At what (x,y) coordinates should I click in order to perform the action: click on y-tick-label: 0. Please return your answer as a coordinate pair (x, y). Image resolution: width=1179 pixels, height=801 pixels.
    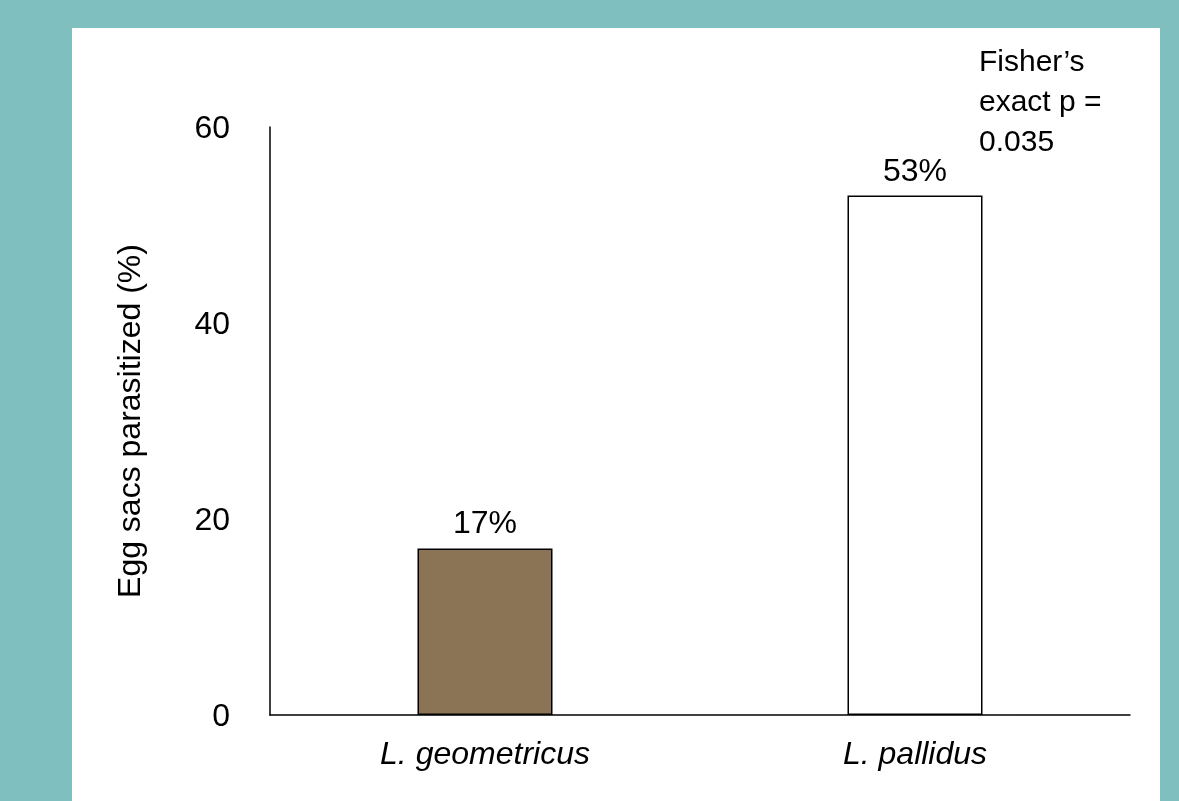
    Looking at the image, I should click on (221, 715).